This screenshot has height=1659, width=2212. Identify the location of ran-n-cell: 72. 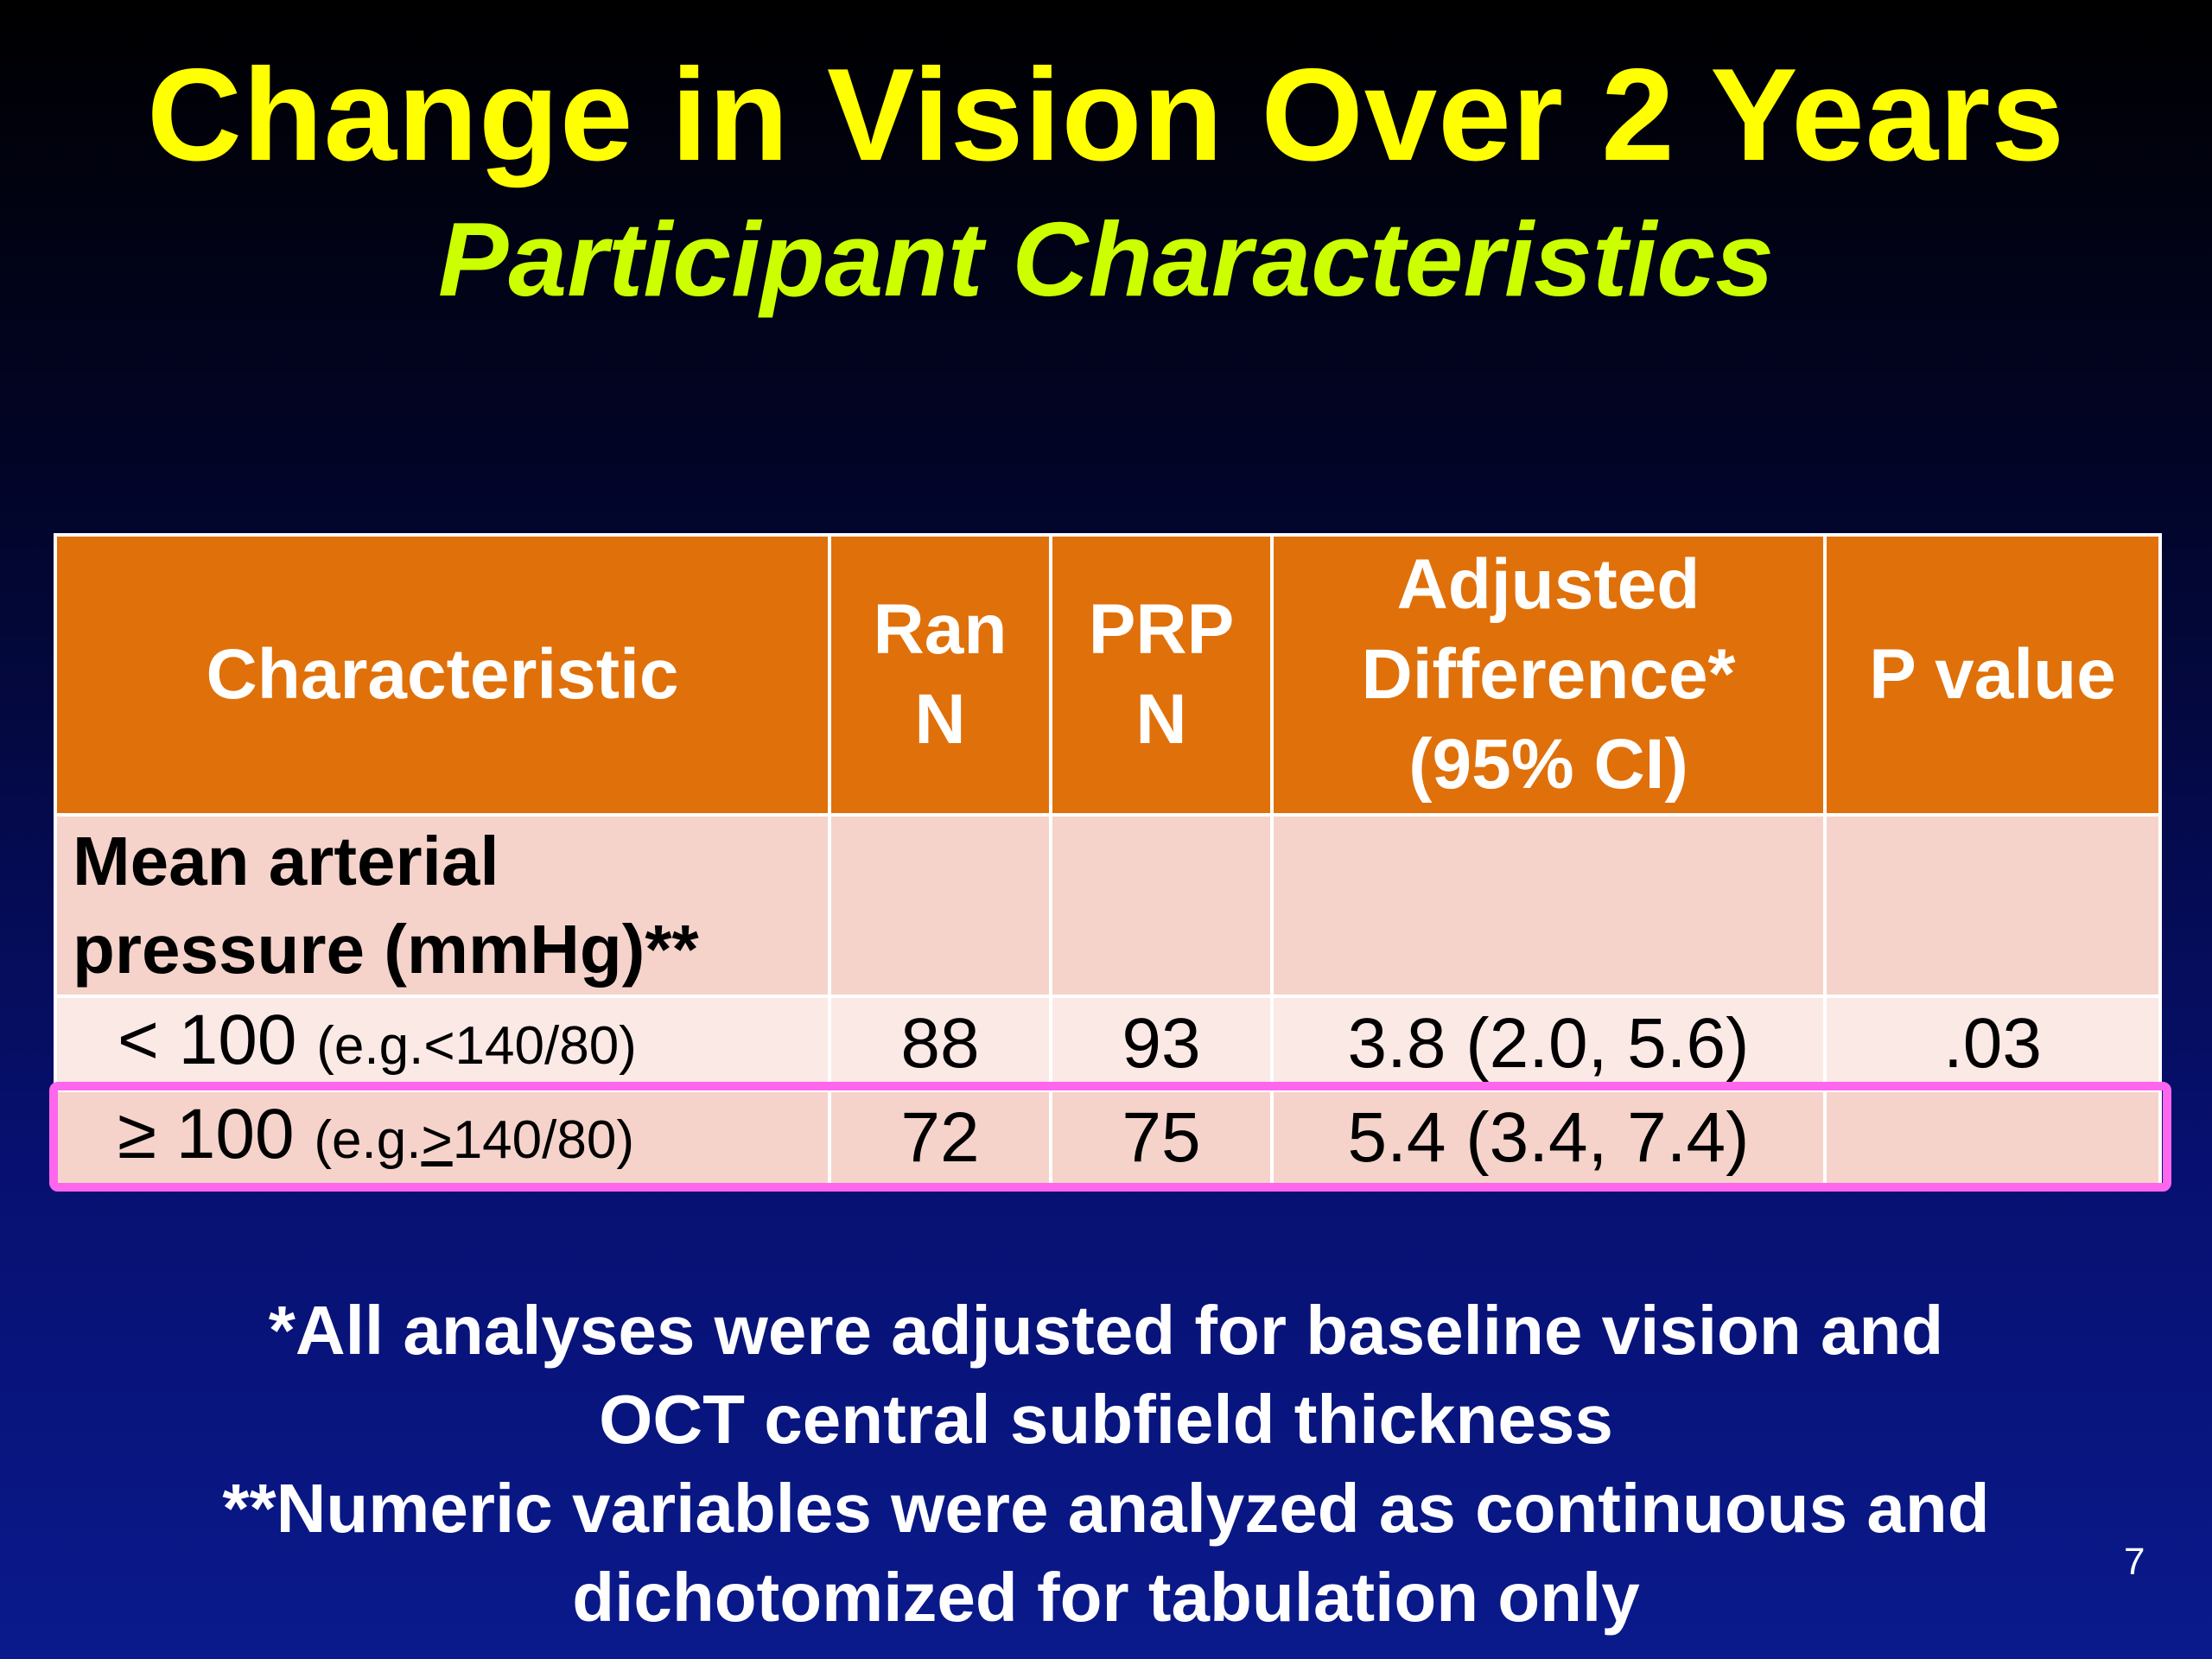
(940, 1137).